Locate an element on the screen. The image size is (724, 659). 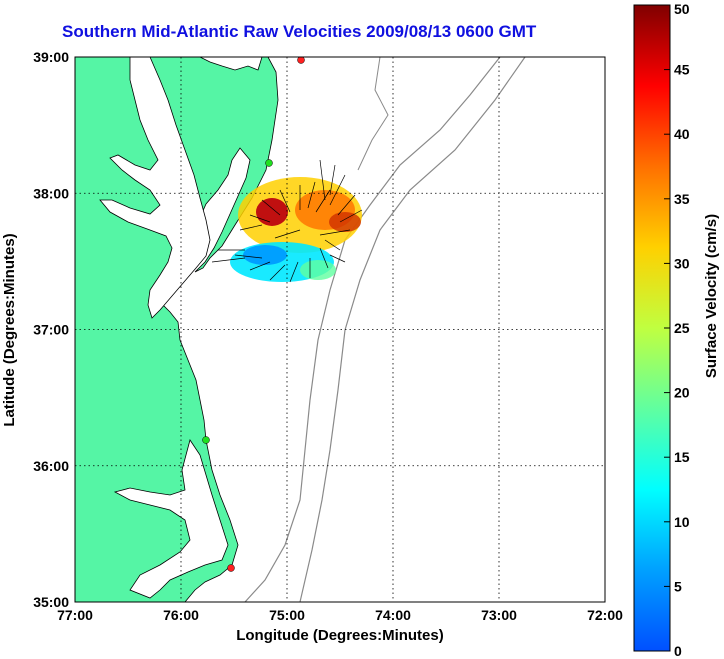
colorbar-tick-label: 35 is located at coordinates (682, 199).